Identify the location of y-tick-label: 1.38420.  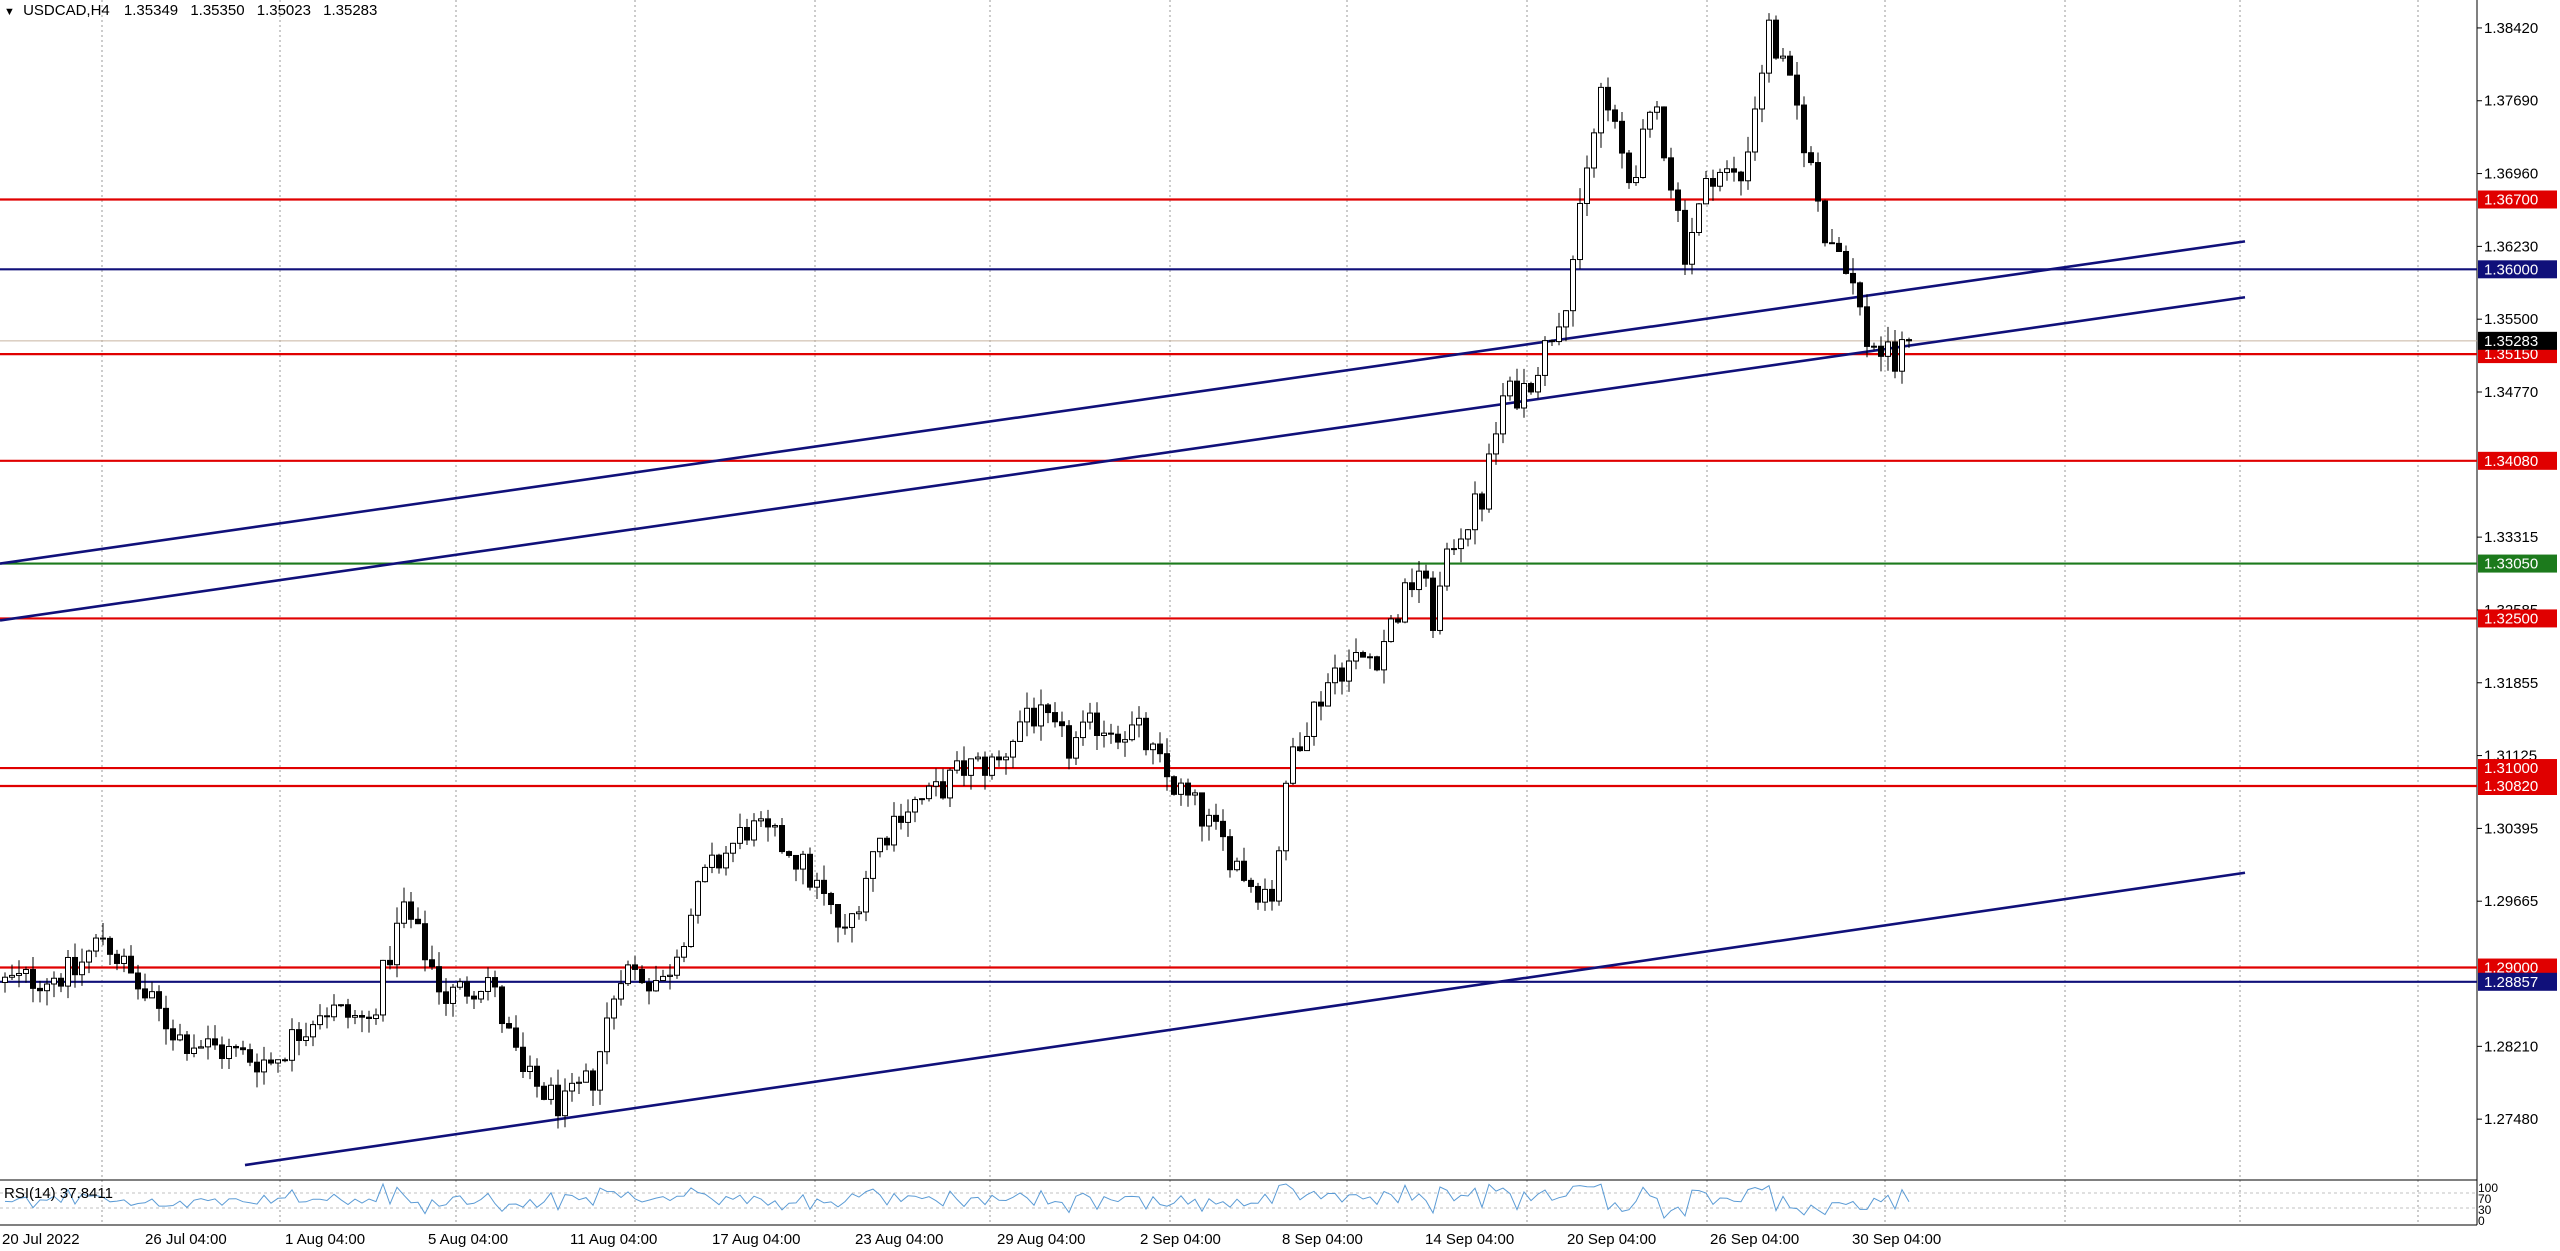
(2511, 28).